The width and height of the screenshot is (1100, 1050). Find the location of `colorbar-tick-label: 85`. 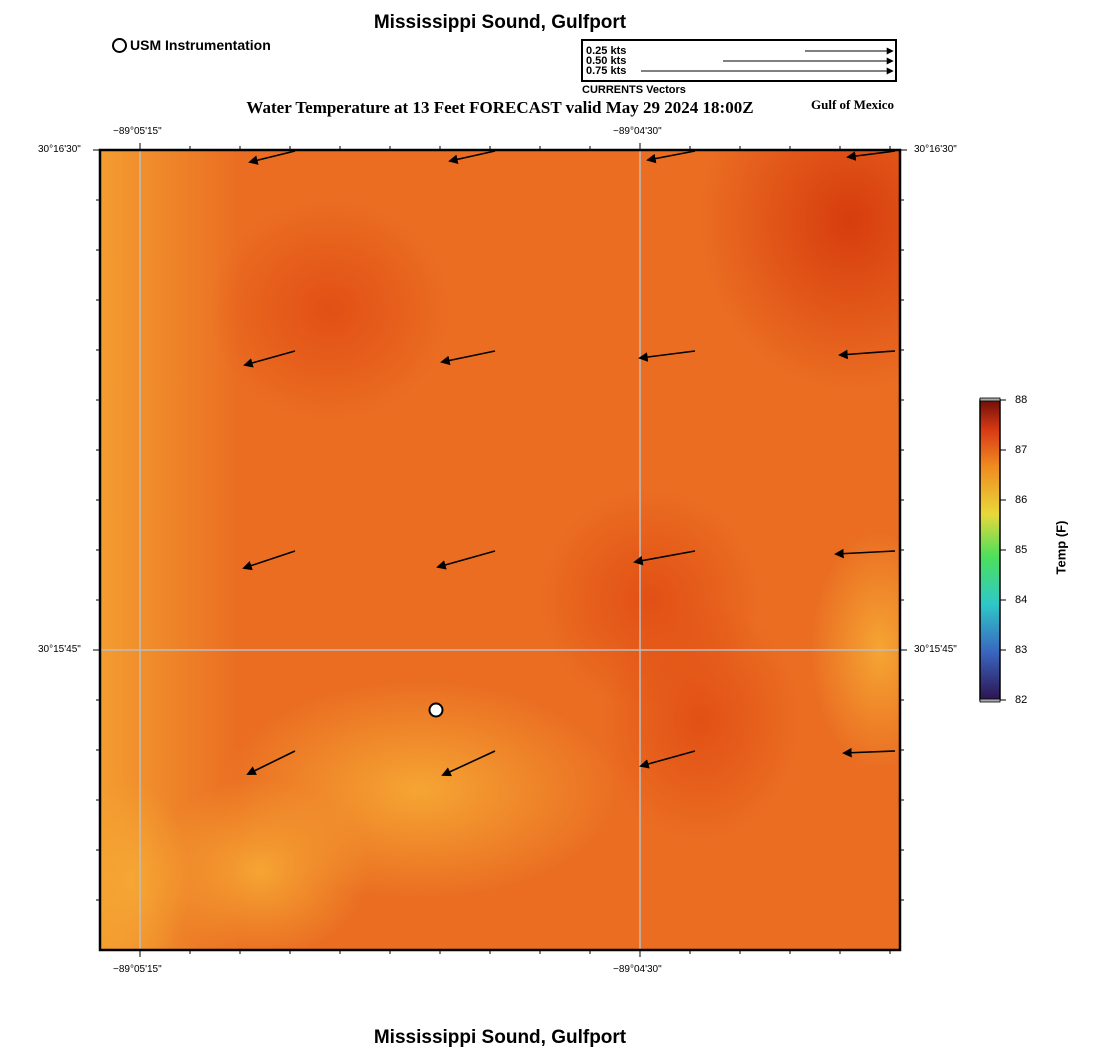

colorbar-tick-label: 85 is located at coordinates (1021, 550).